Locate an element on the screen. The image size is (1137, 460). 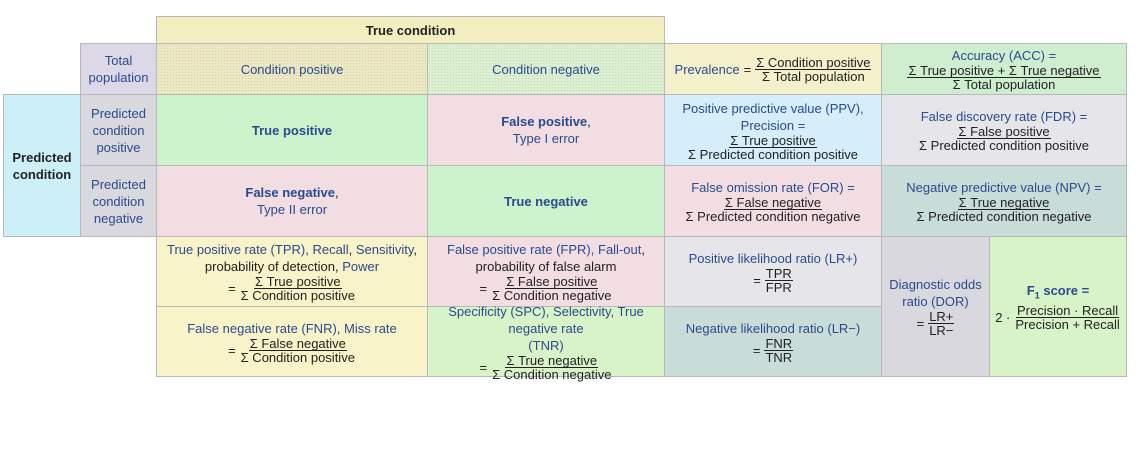
predicted-condition-label: Predicted condition is located at coordinates (42, 165).